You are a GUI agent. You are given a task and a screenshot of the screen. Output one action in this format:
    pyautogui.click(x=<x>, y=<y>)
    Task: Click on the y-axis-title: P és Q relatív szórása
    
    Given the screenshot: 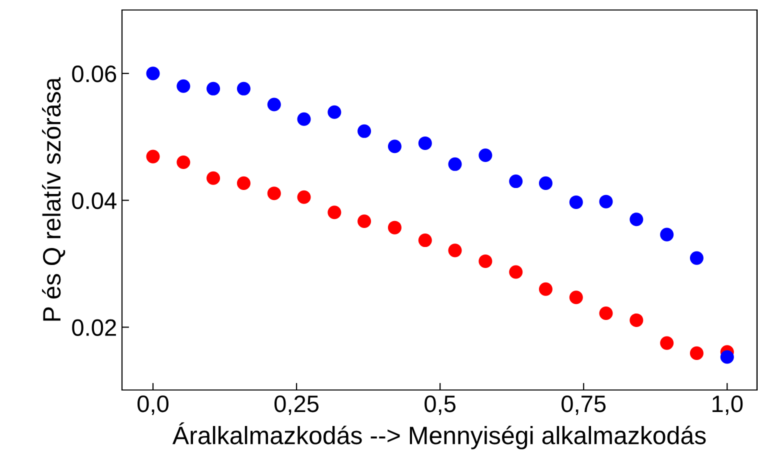 What is the action you would take?
    pyautogui.click(x=54, y=199)
    